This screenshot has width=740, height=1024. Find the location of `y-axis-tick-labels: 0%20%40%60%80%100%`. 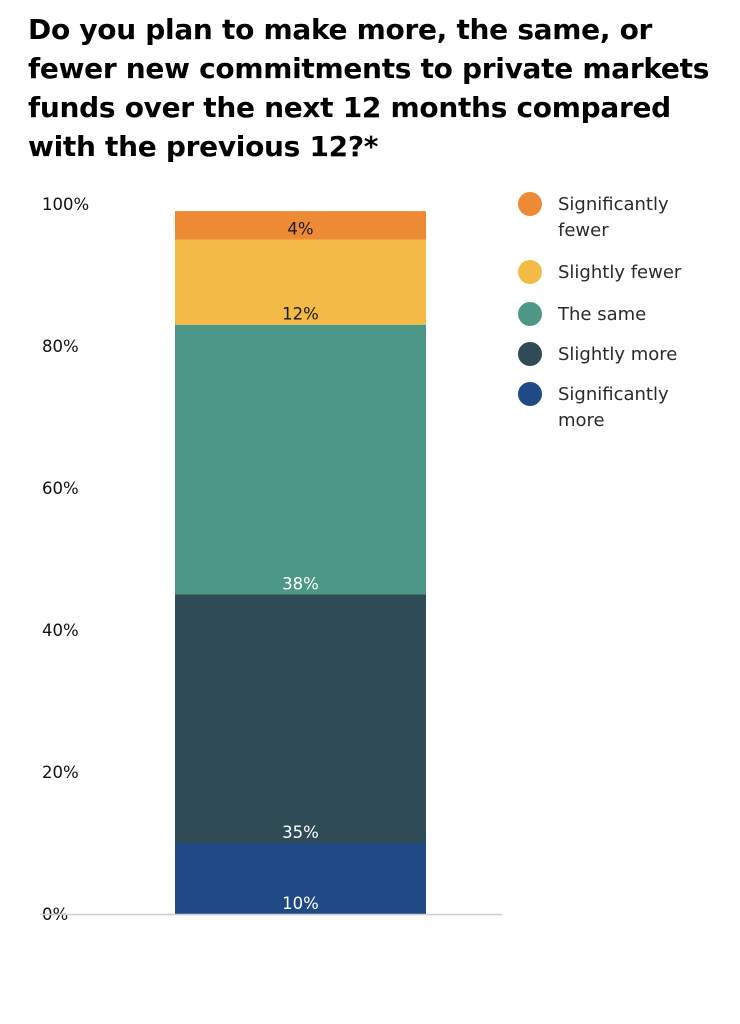

y-axis-tick-labels: 0%20%40%60%80%100% is located at coordinates (65, 559).